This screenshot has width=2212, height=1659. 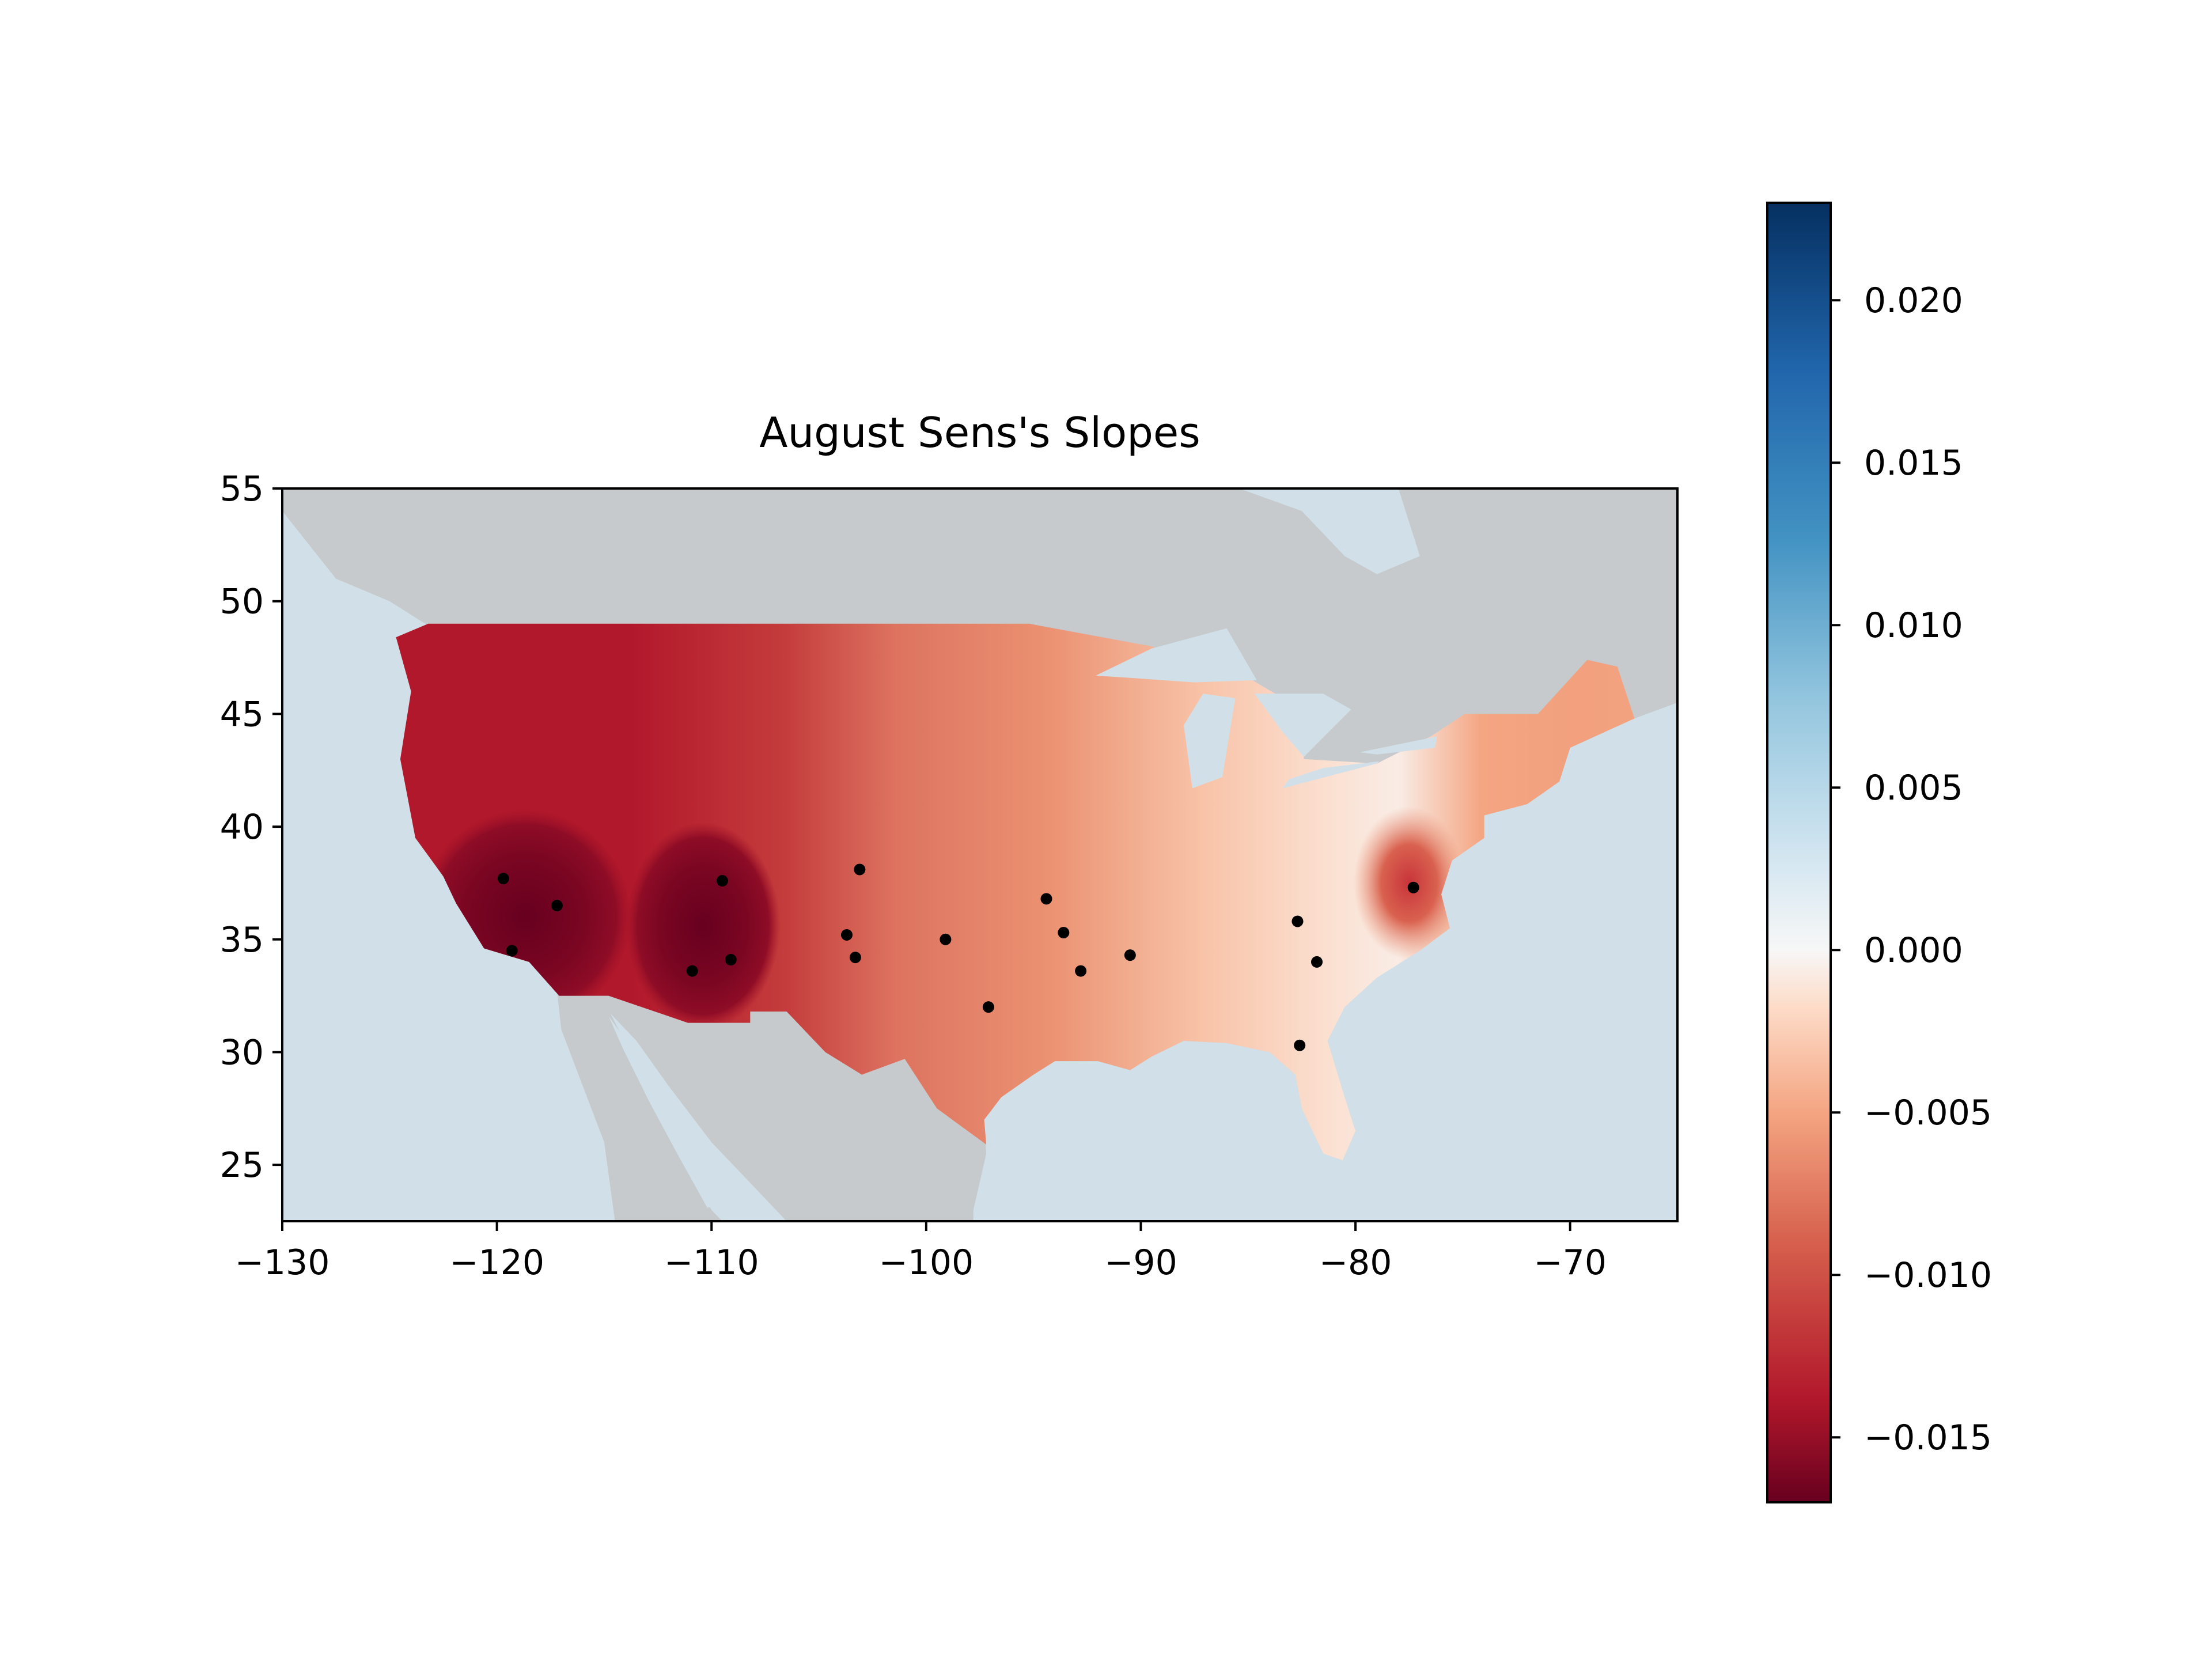 What do you see at coordinates (926, 1263) in the screenshot?
I see `x-tick-label: −100` at bounding box center [926, 1263].